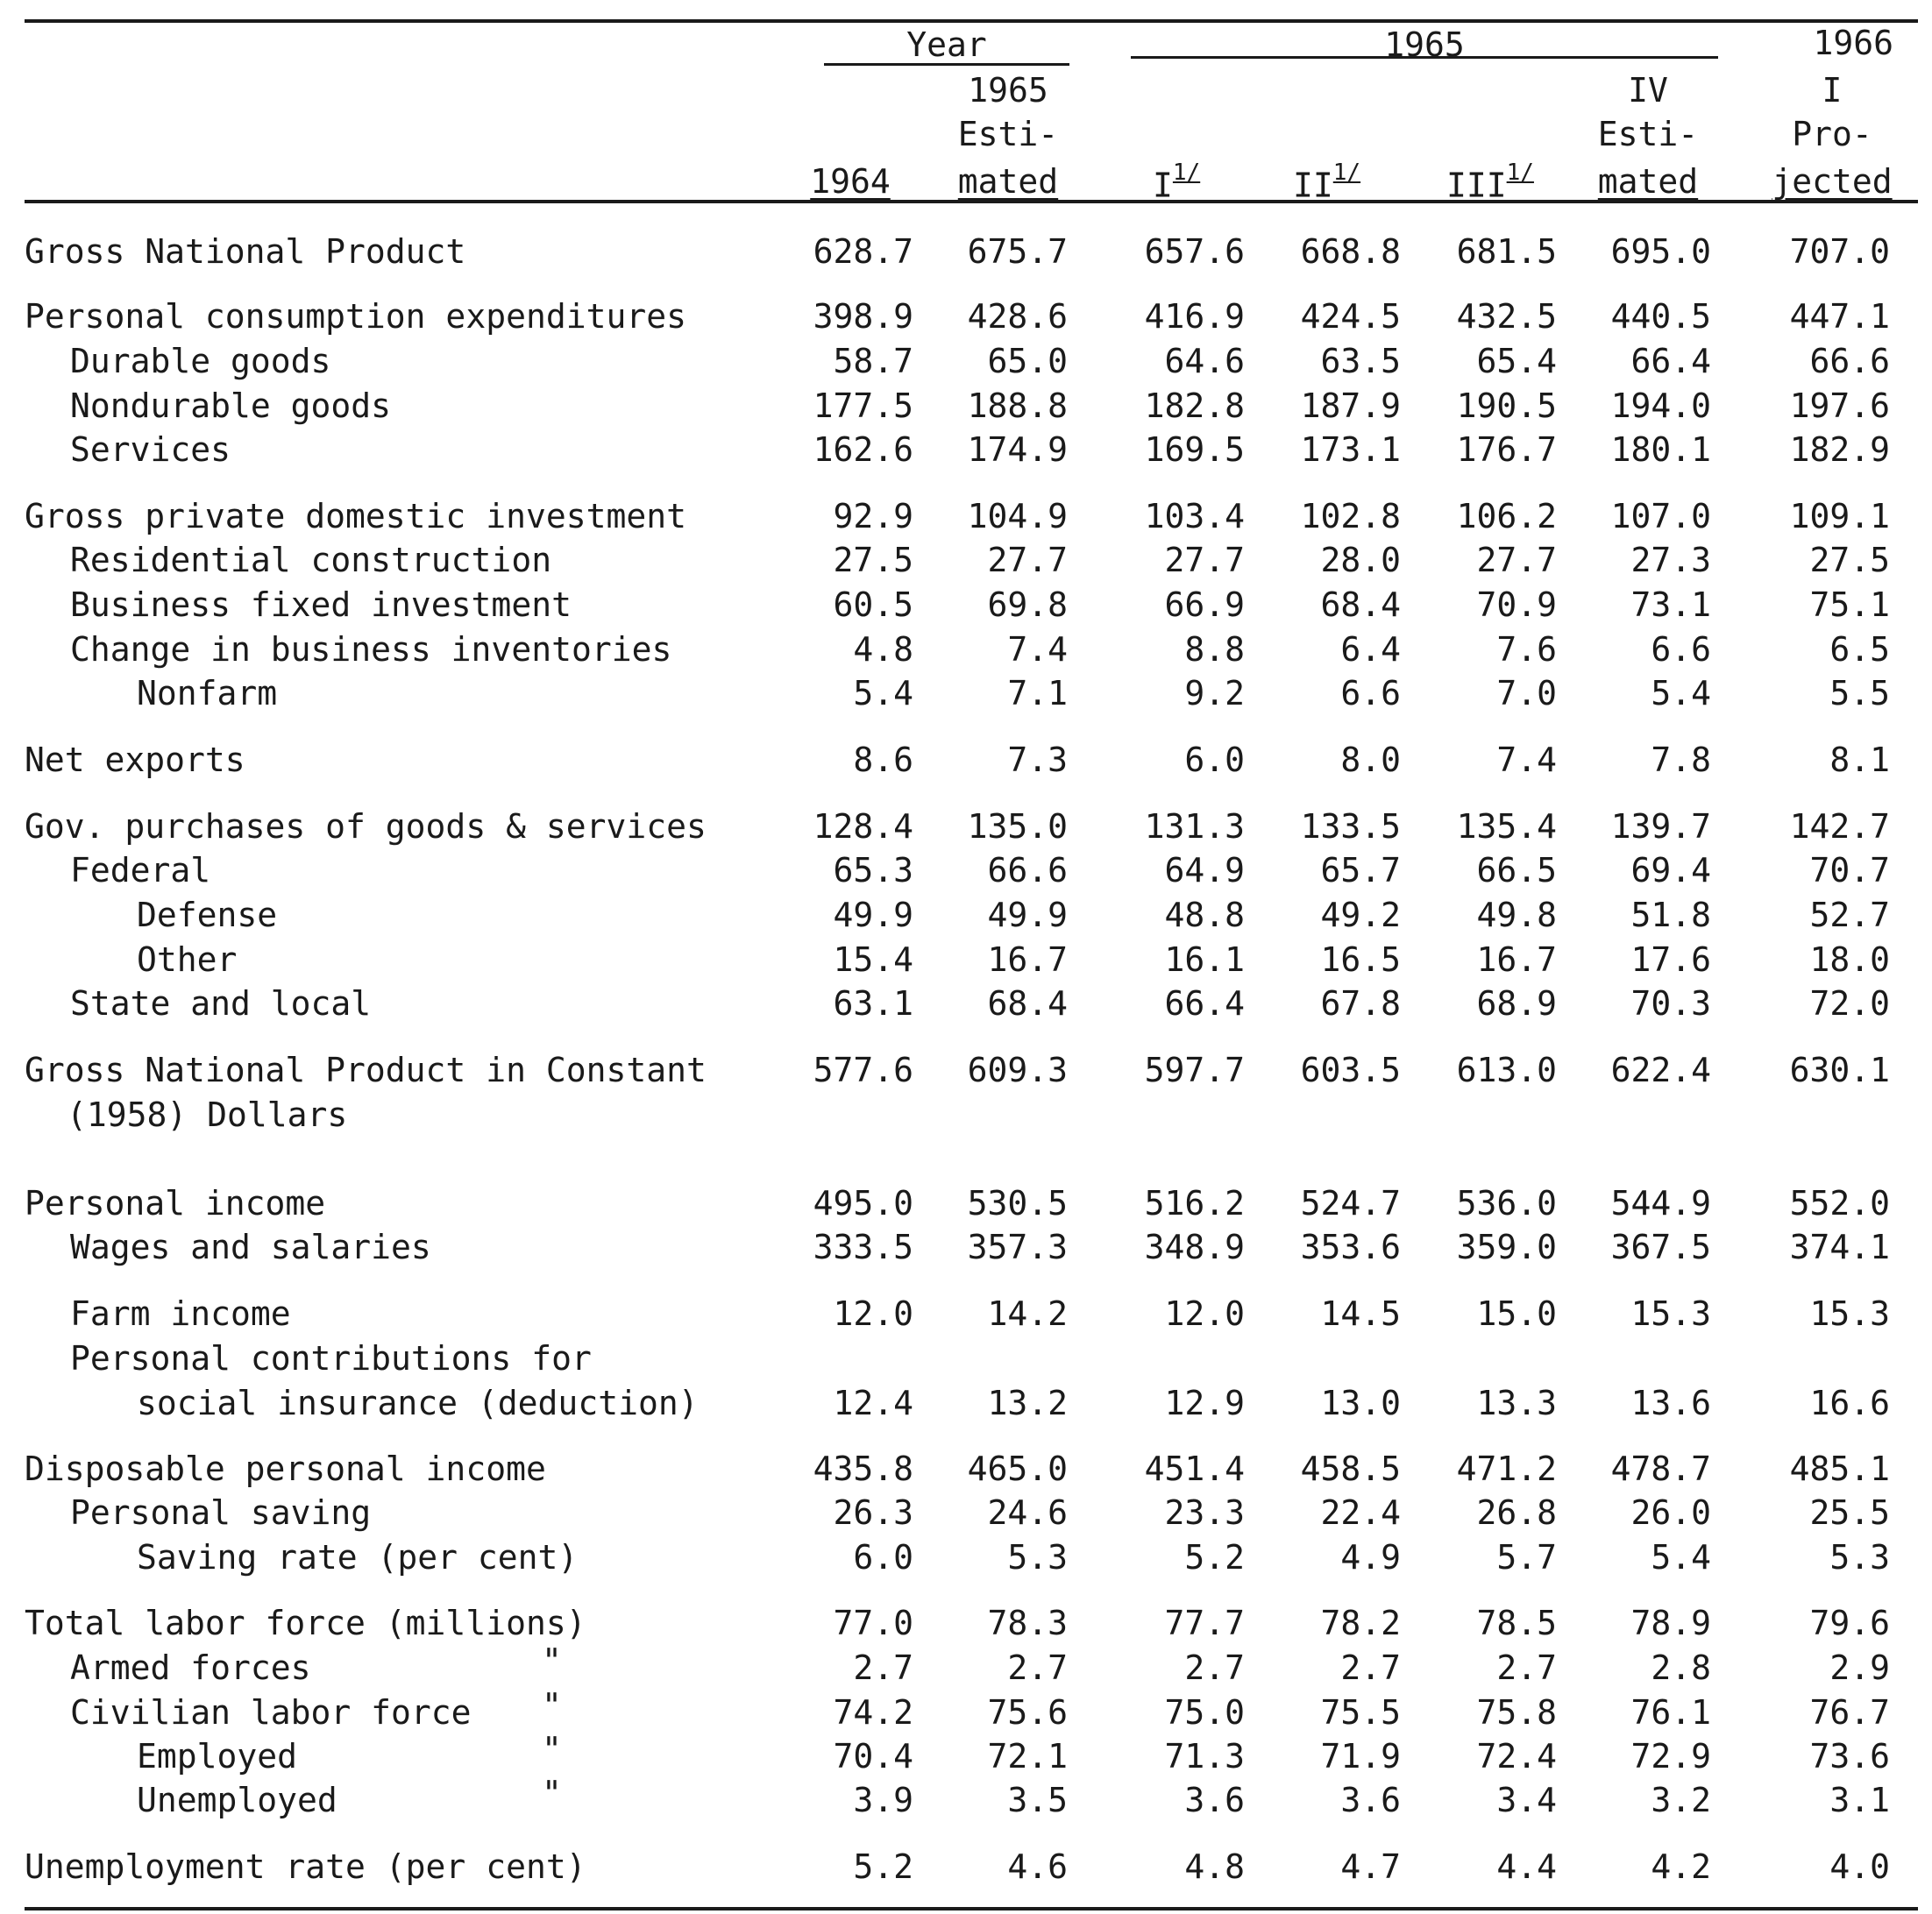 The width and height of the screenshot is (1932, 1914). I want to click on table-cell: 27.3, so click(1670, 560).